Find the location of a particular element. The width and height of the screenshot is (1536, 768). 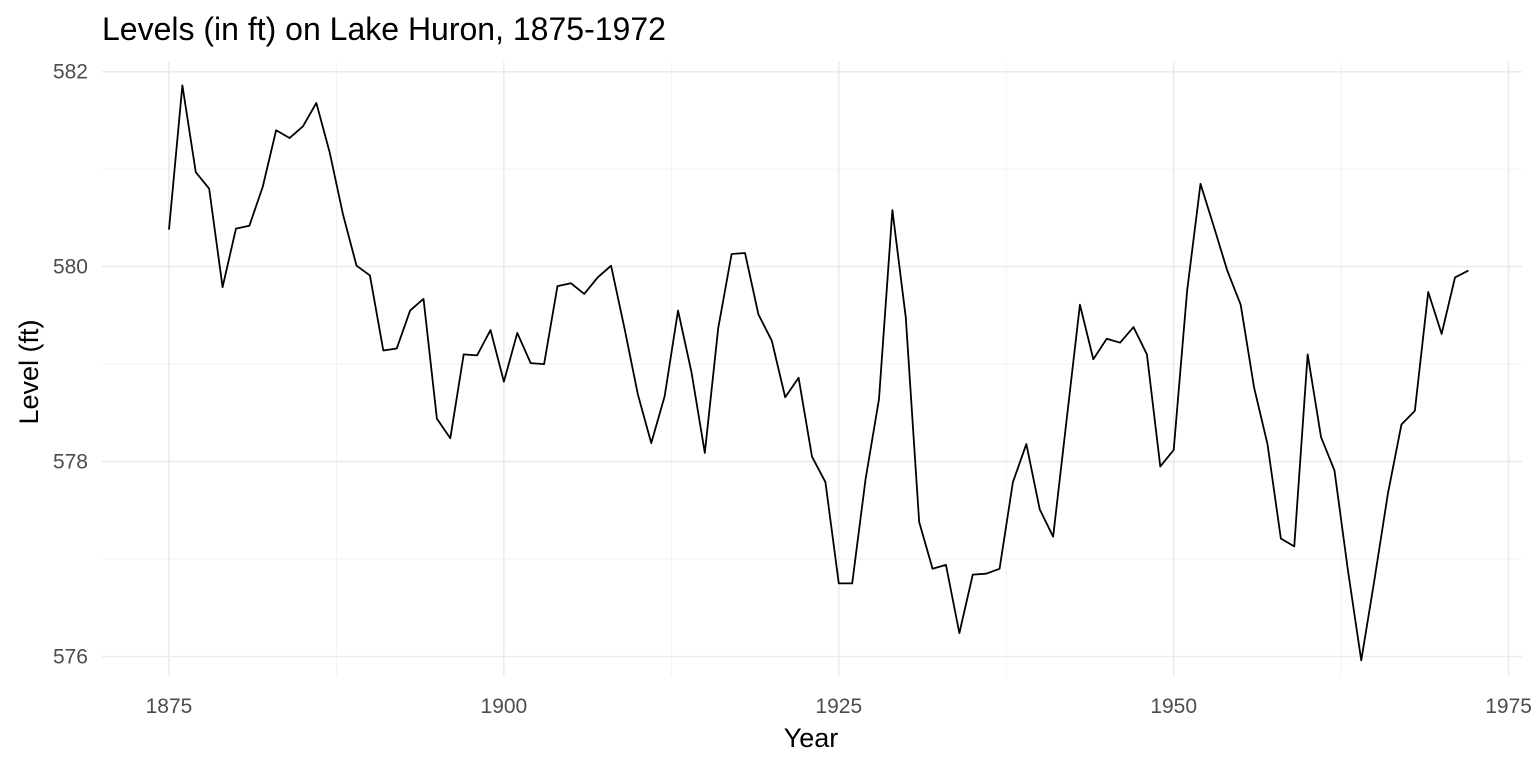

x-axis-ticks: 1875 1900 1925 1950 1975 is located at coordinates (839, 706).